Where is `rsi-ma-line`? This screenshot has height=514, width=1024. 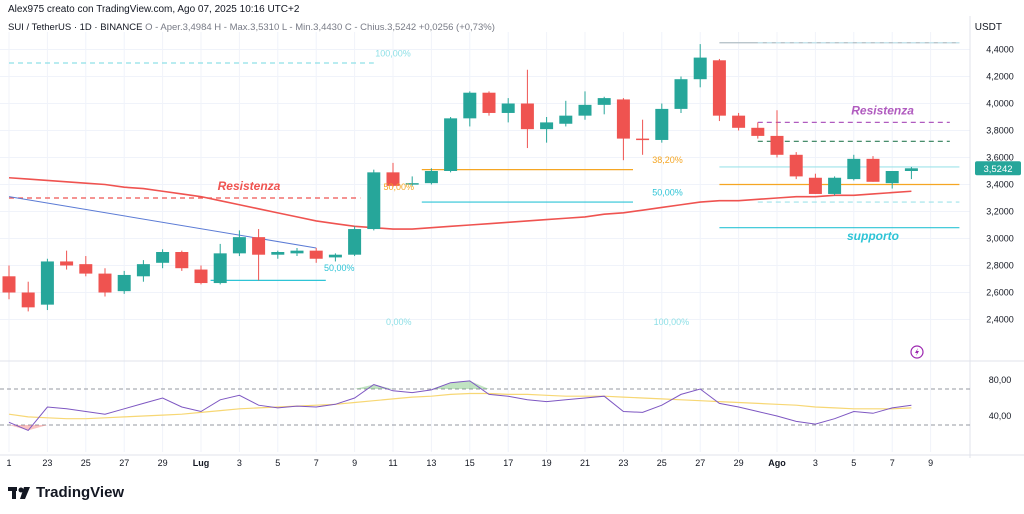 rsi-ma-line is located at coordinates (460, 406).